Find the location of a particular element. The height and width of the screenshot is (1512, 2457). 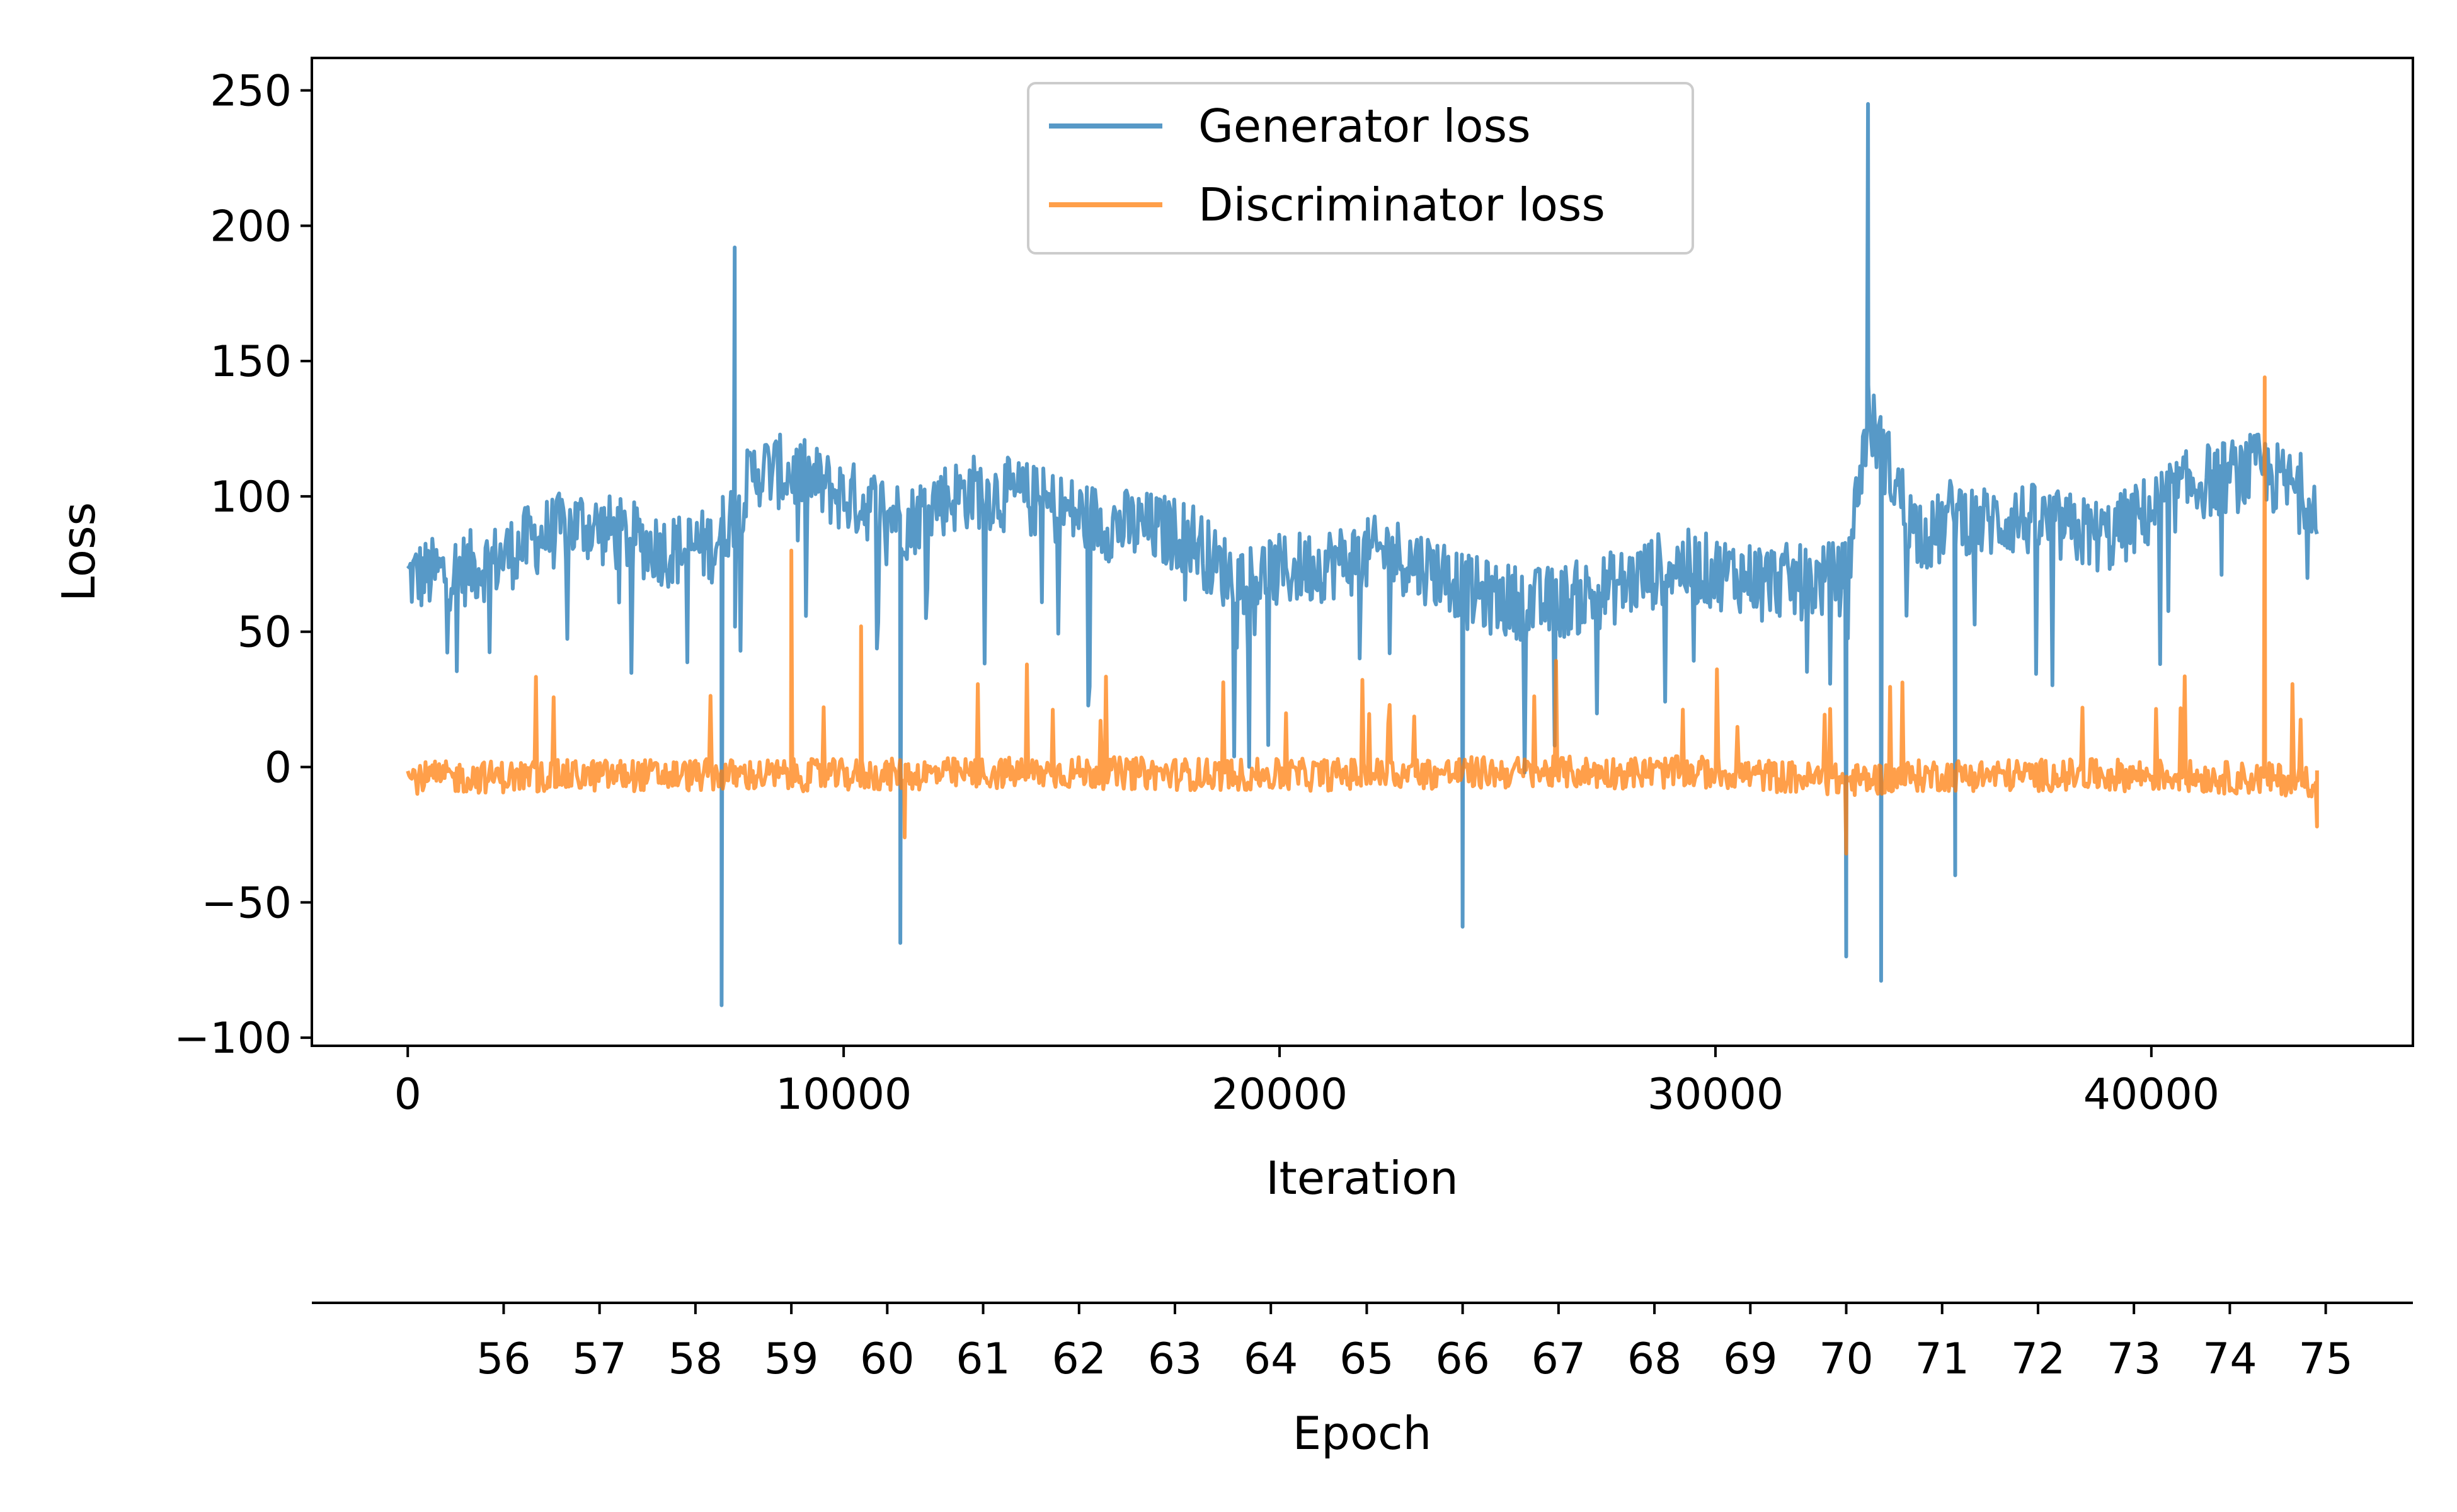

x-tick-label: 0 is located at coordinates (407, 1095).